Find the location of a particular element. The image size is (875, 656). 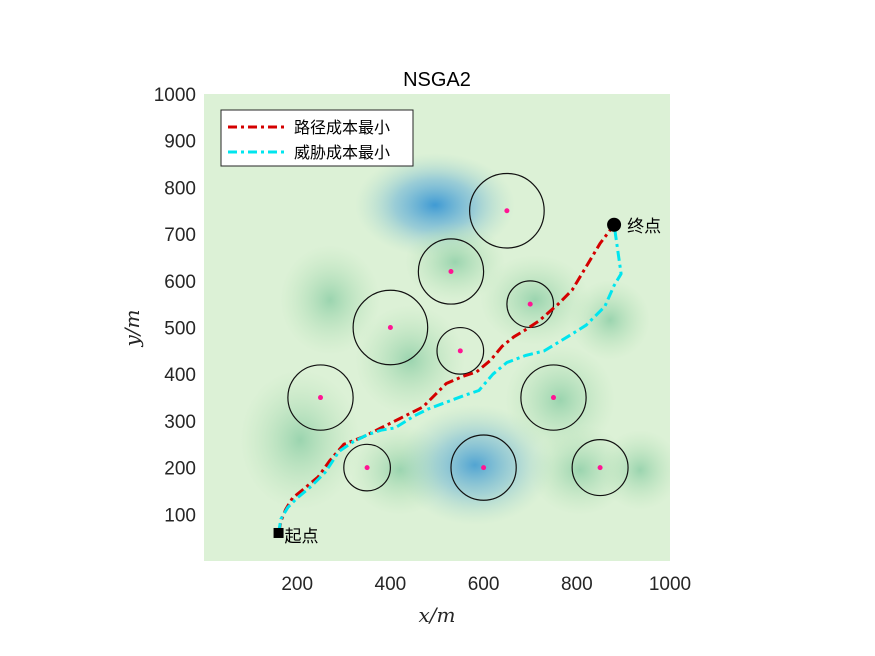

x-tick-label: 400 is located at coordinates (391, 584).